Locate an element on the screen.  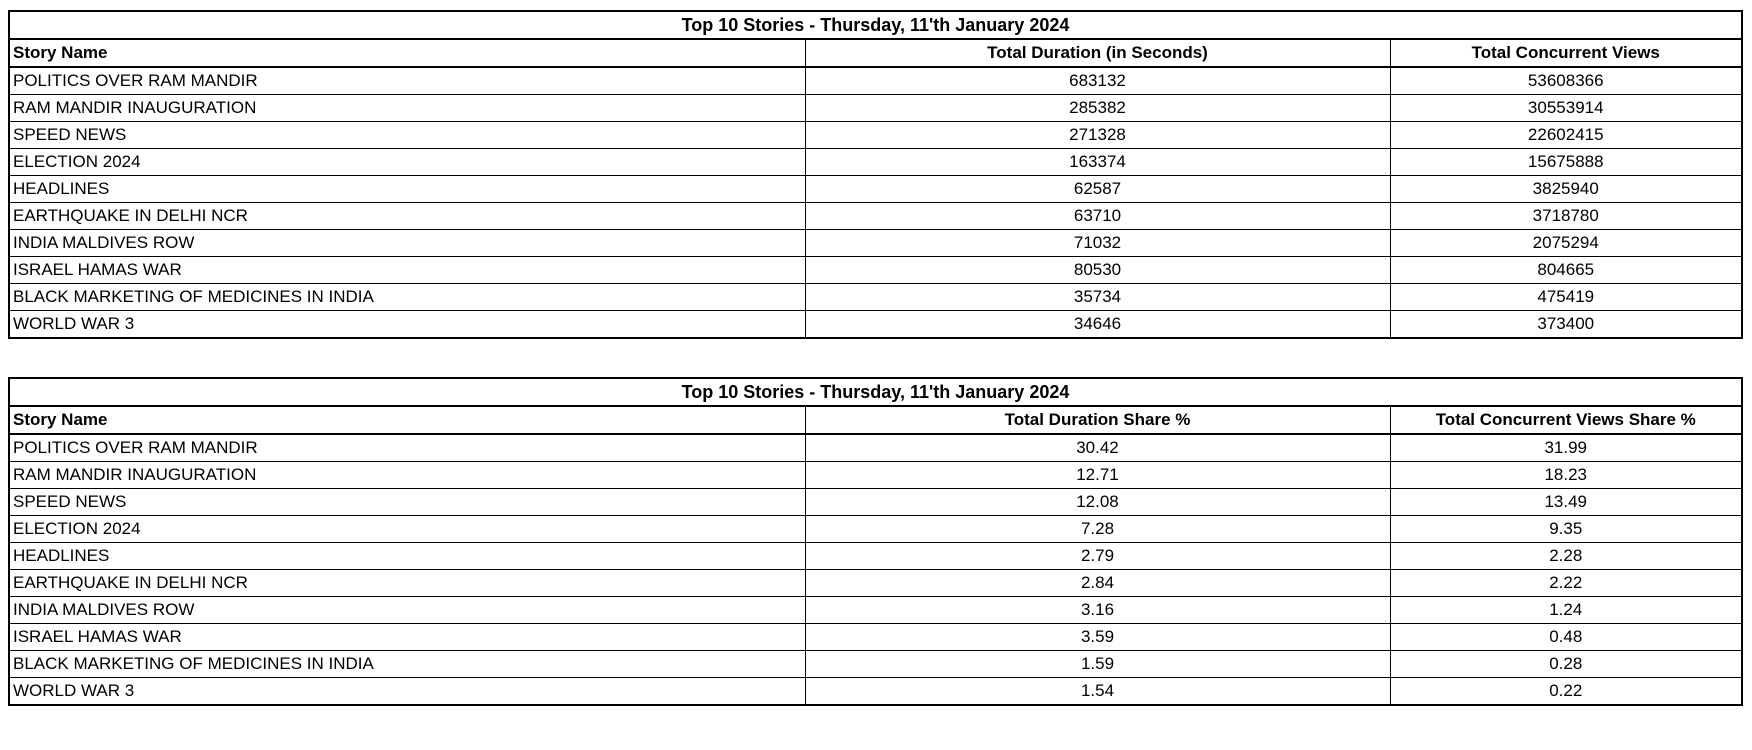
table-row: SPEED NEWS 12.08 13.49 is located at coordinates (875, 502).